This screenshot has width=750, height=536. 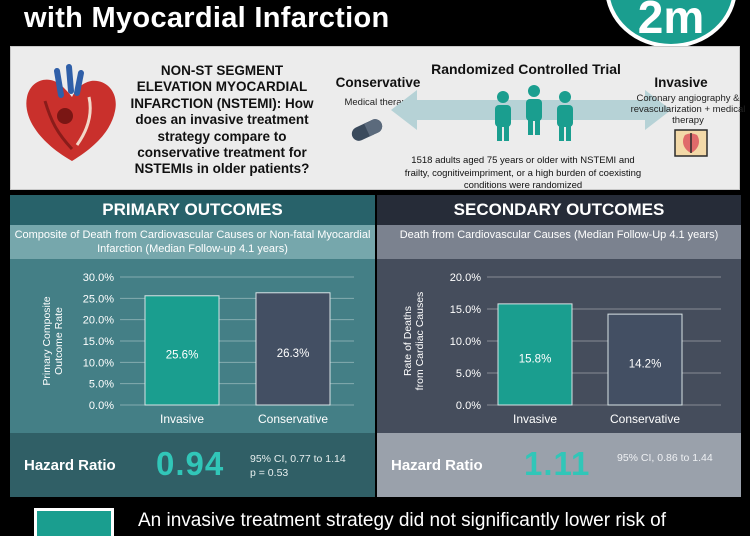 I want to click on conservative-title: Conservative, so click(x=378, y=82).